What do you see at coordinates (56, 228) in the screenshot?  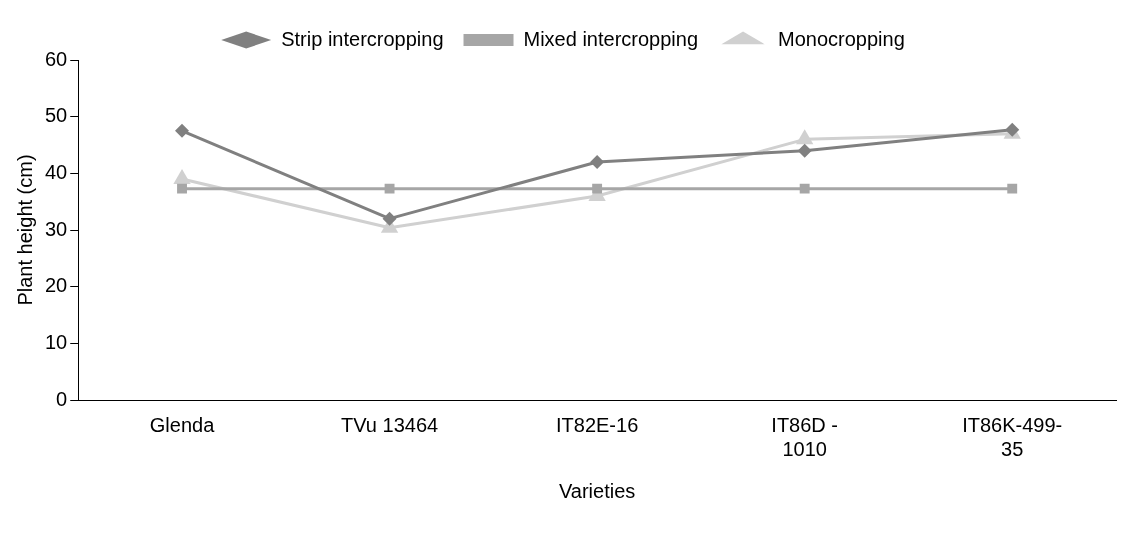 I see `y-tick-label: 30` at bounding box center [56, 228].